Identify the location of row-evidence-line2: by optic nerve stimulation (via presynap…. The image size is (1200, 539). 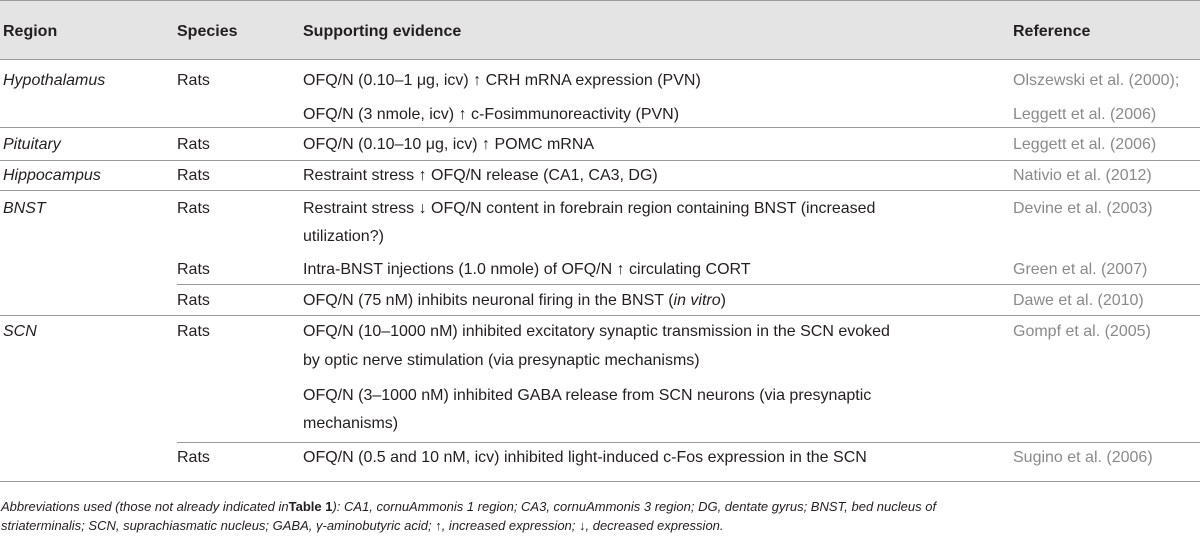
(501, 360).